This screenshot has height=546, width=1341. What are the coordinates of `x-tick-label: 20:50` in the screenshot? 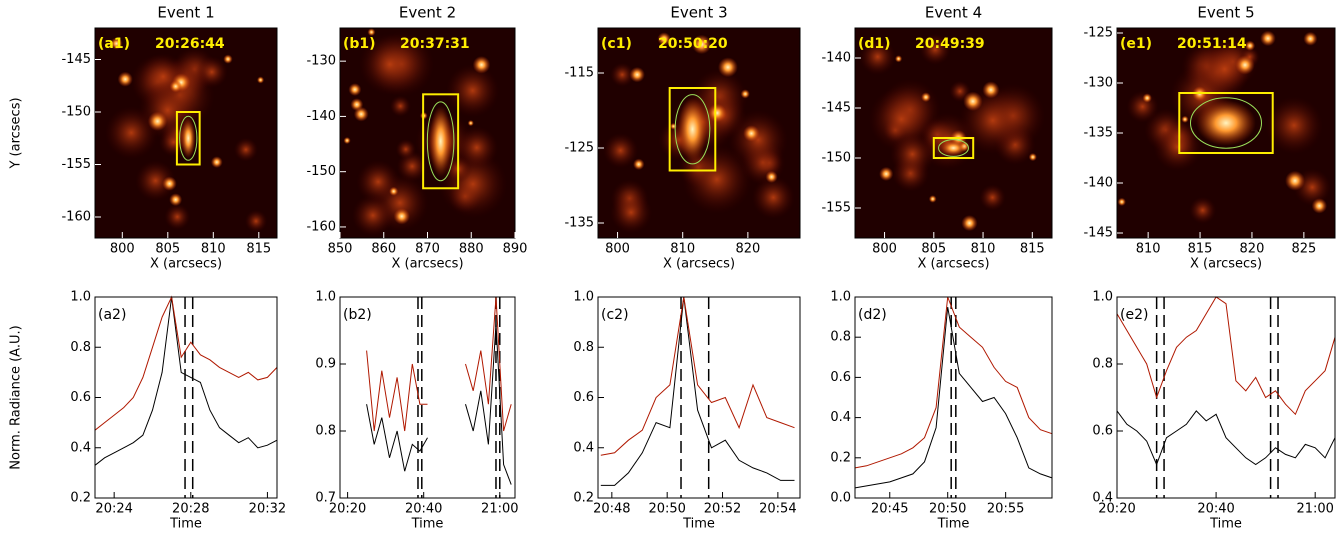 It's located at (947, 509).